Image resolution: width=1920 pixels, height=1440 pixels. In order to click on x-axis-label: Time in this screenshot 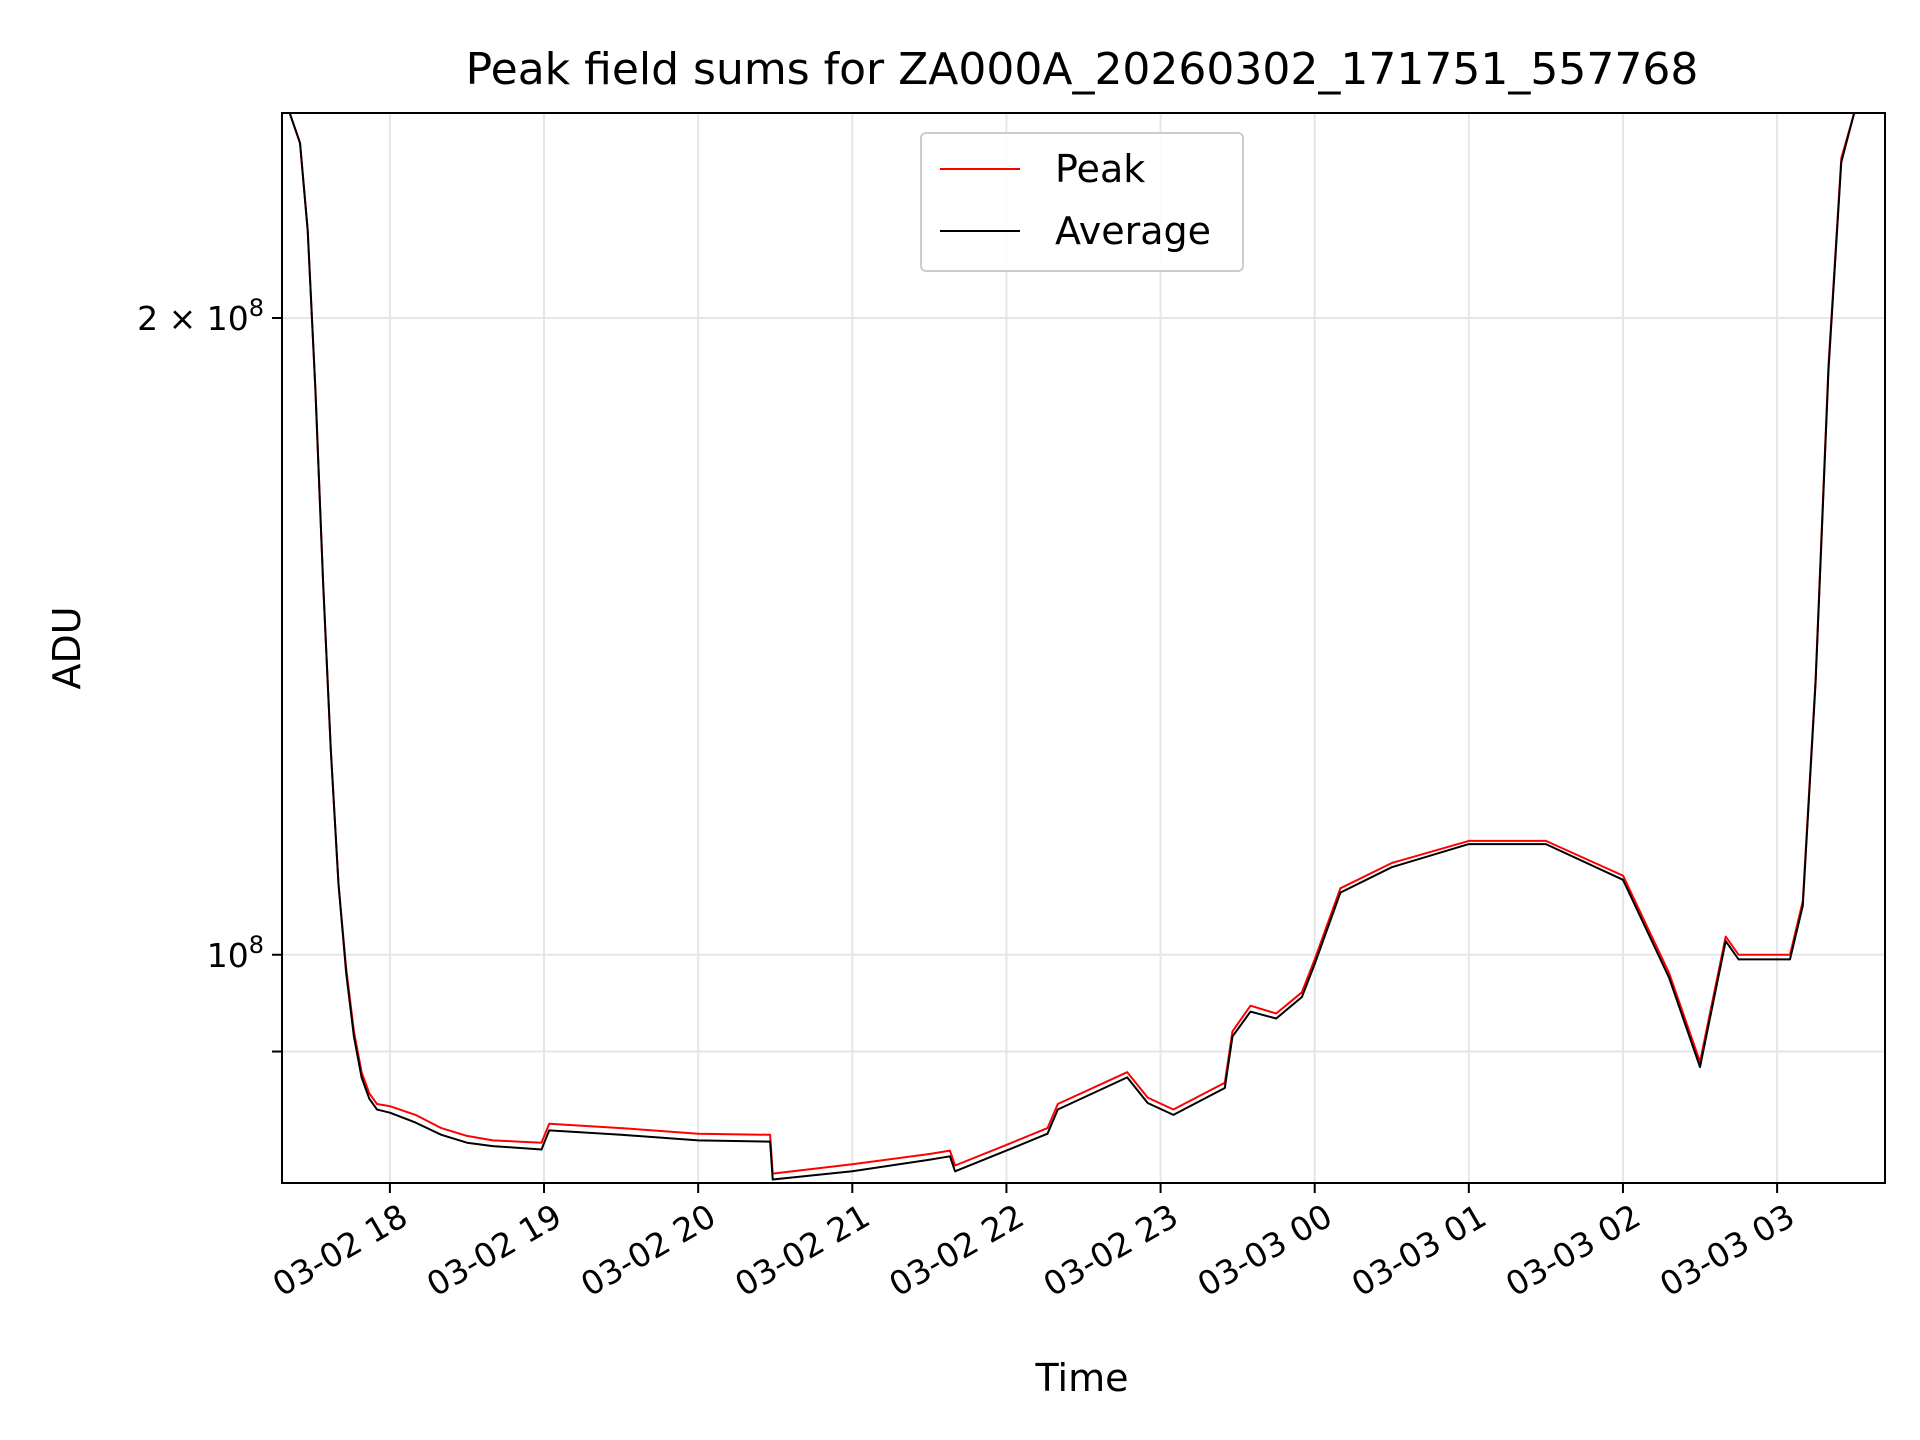, I will do `click(1082, 1378)`.